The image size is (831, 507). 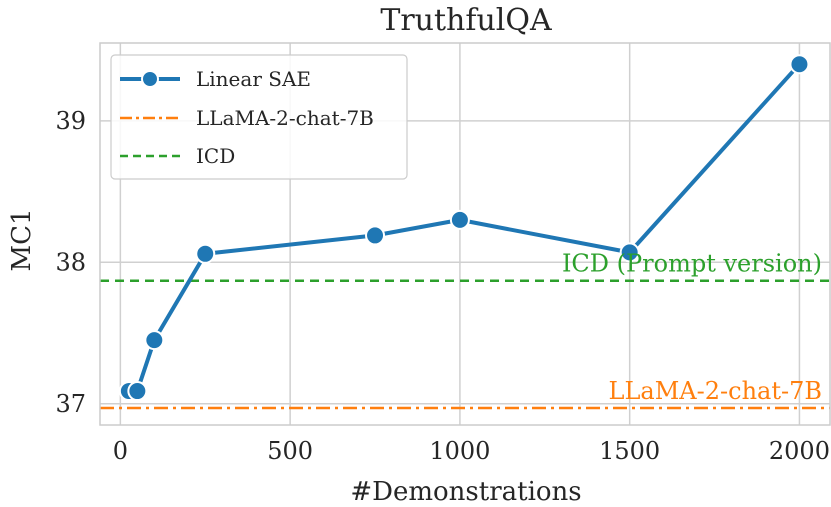 I want to click on y-tick-label: 39, so click(x=70, y=121).